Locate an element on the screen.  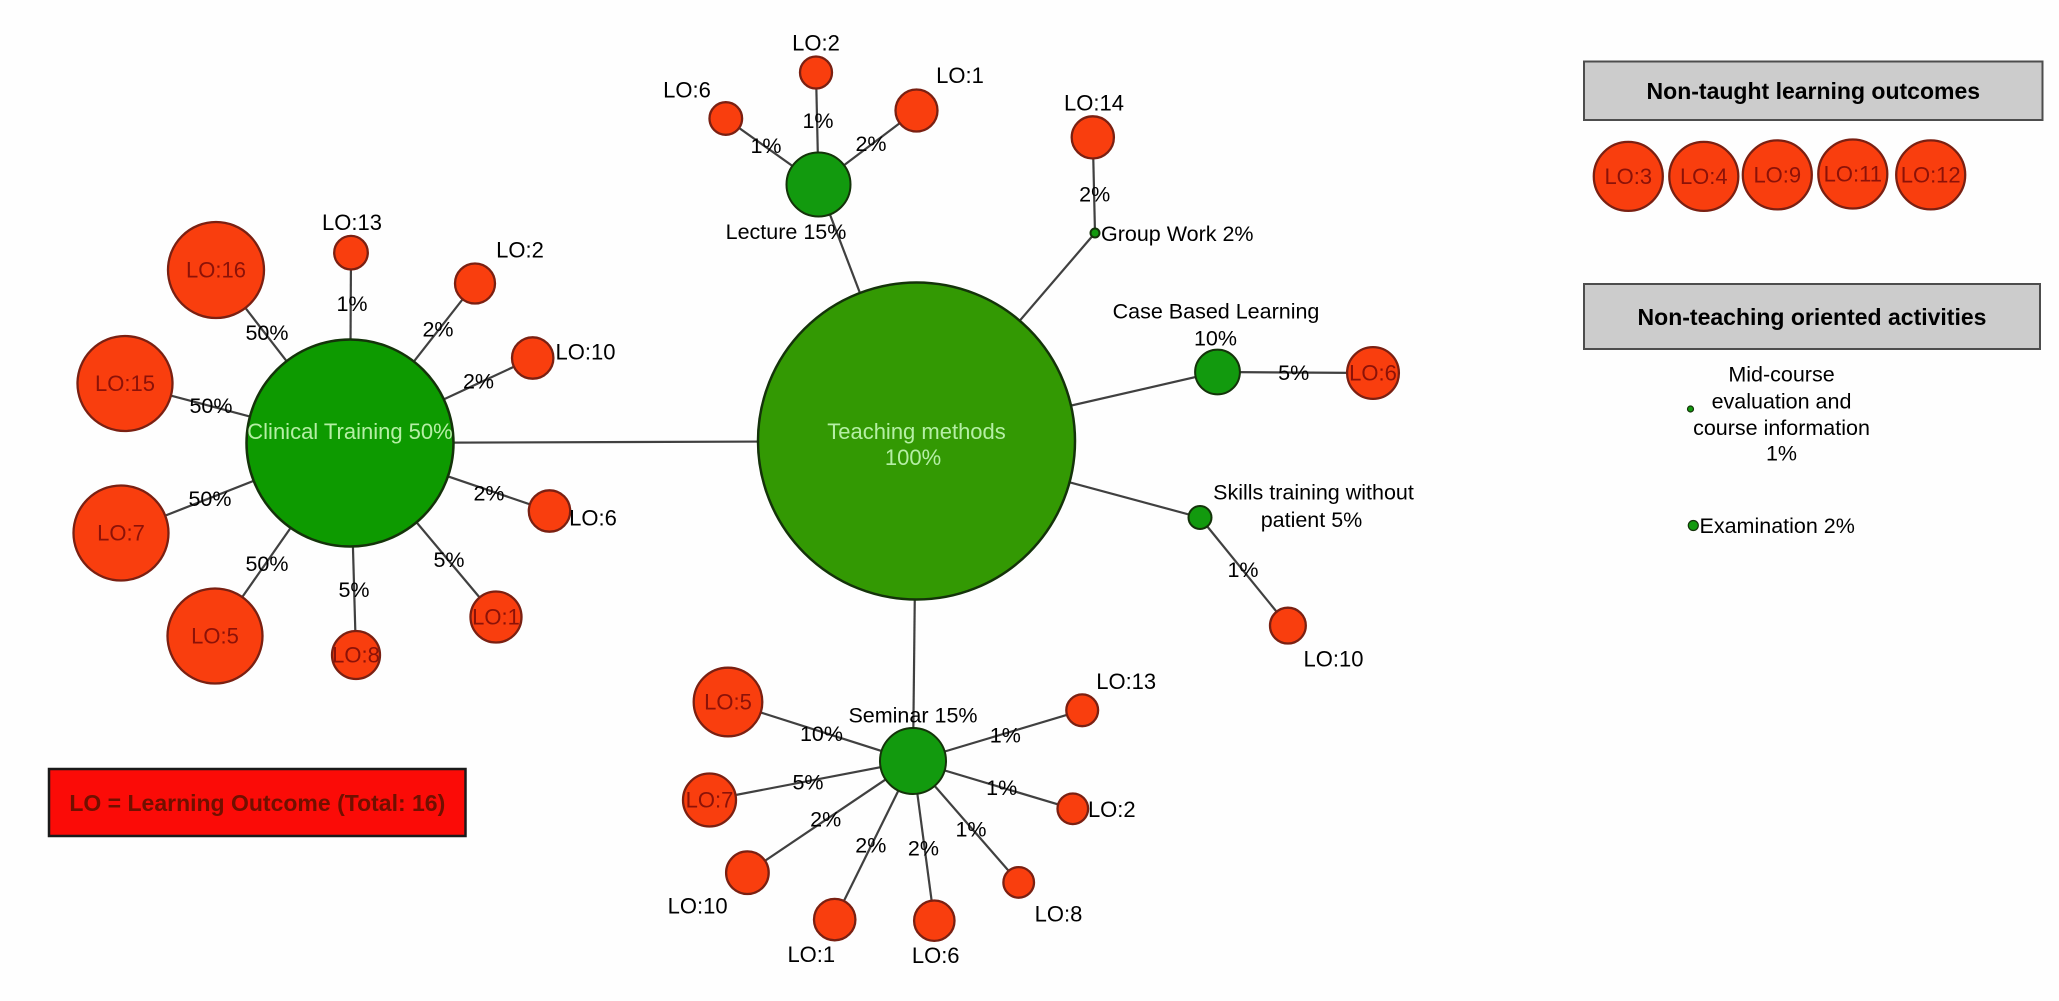
svg-text: Skills training without is located at coordinates (1313, 493).